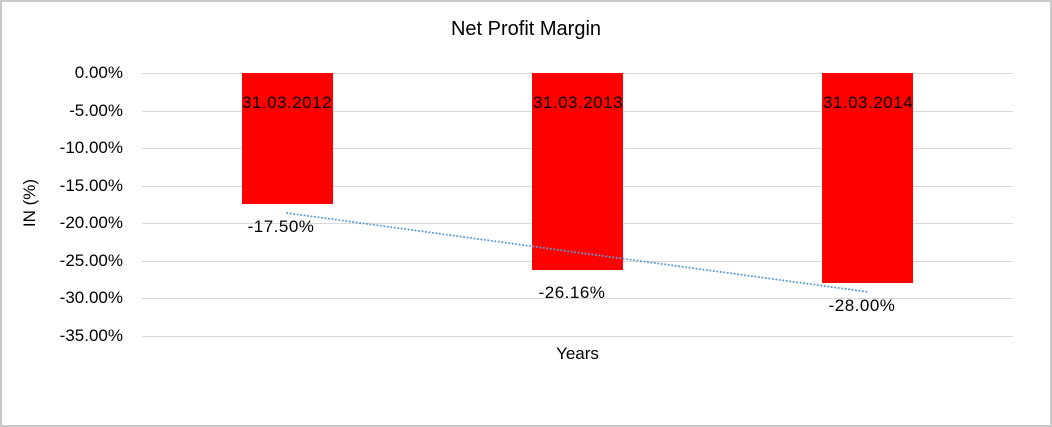 Image resolution: width=1052 pixels, height=427 pixels. Describe the element at coordinates (91, 147) in the screenshot. I see `y-tick-label: -10.00%` at that location.